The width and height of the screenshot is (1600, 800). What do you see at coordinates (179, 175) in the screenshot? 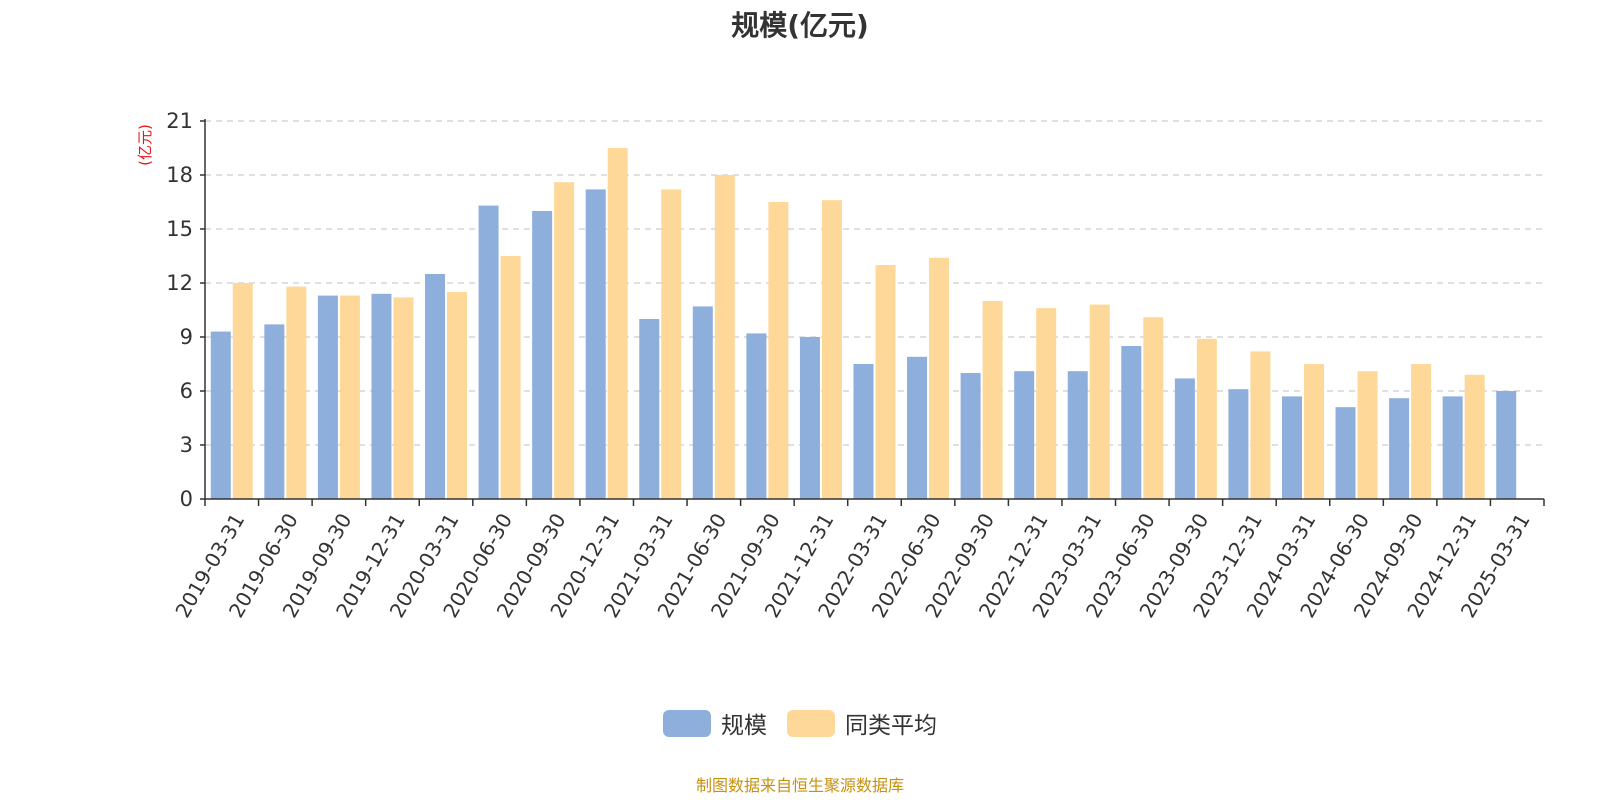
I see `y-tick-label: 18` at bounding box center [179, 175].